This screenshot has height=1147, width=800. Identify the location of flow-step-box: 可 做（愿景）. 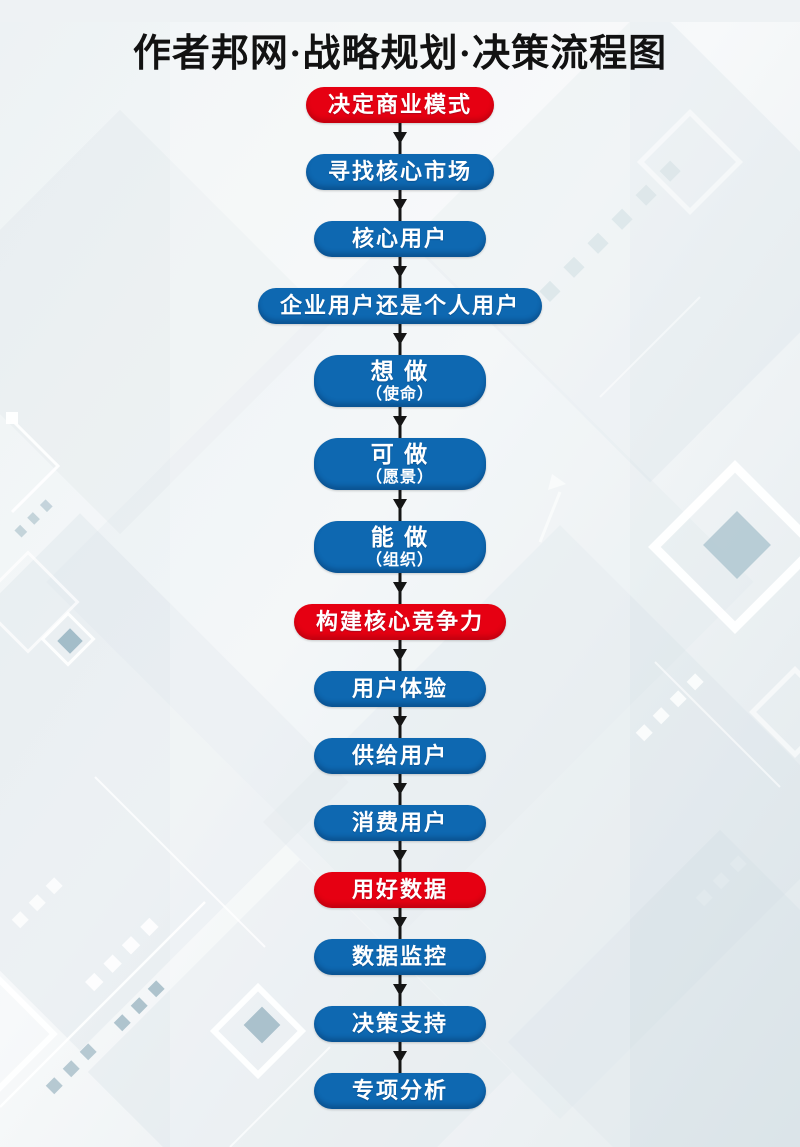
(400, 464).